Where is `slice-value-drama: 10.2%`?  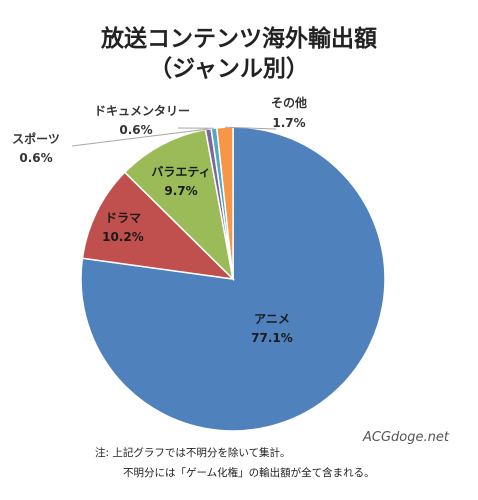 slice-value-drama: 10.2% is located at coordinates (123, 237).